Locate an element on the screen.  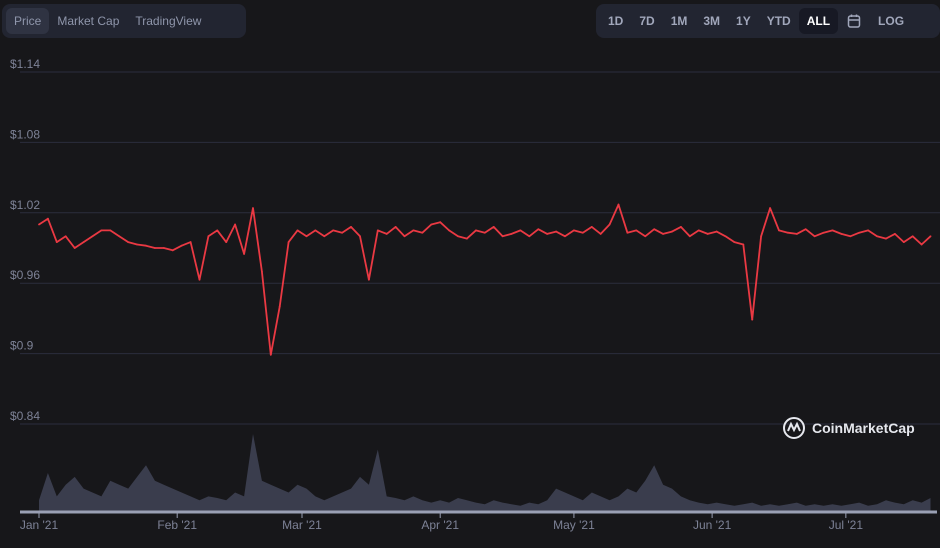
y-tick-label: $0.84 is located at coordinates (25, 416).